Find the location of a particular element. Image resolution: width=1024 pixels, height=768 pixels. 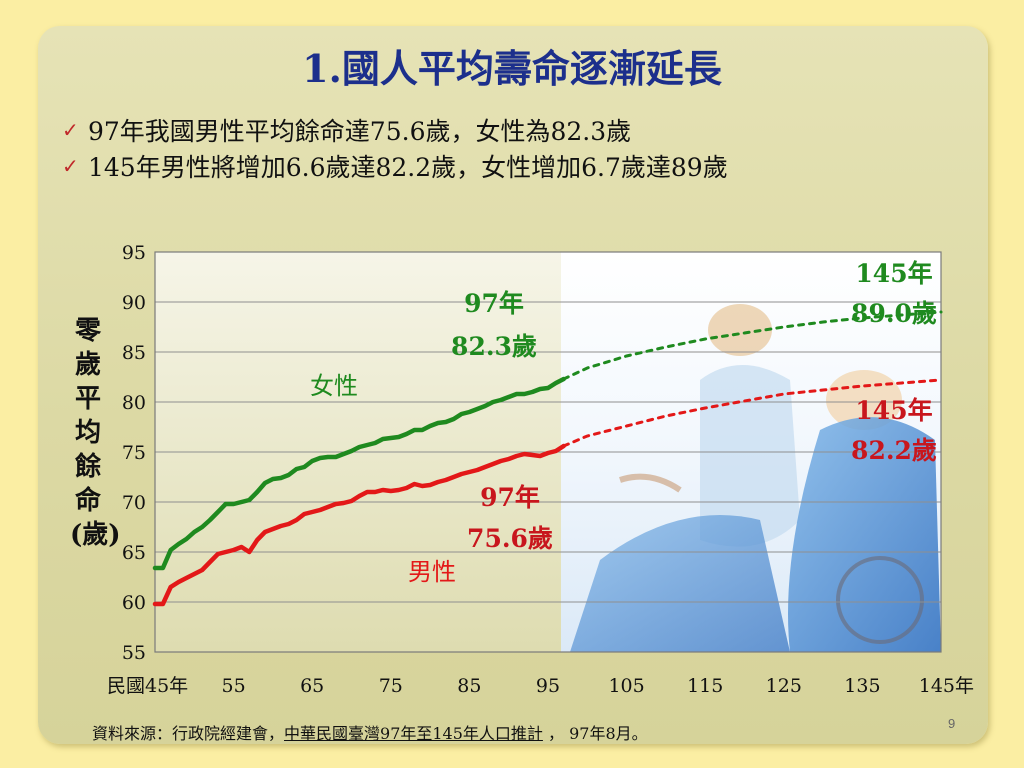

series-label-male: 男性 is located at coordinates (432, 572).